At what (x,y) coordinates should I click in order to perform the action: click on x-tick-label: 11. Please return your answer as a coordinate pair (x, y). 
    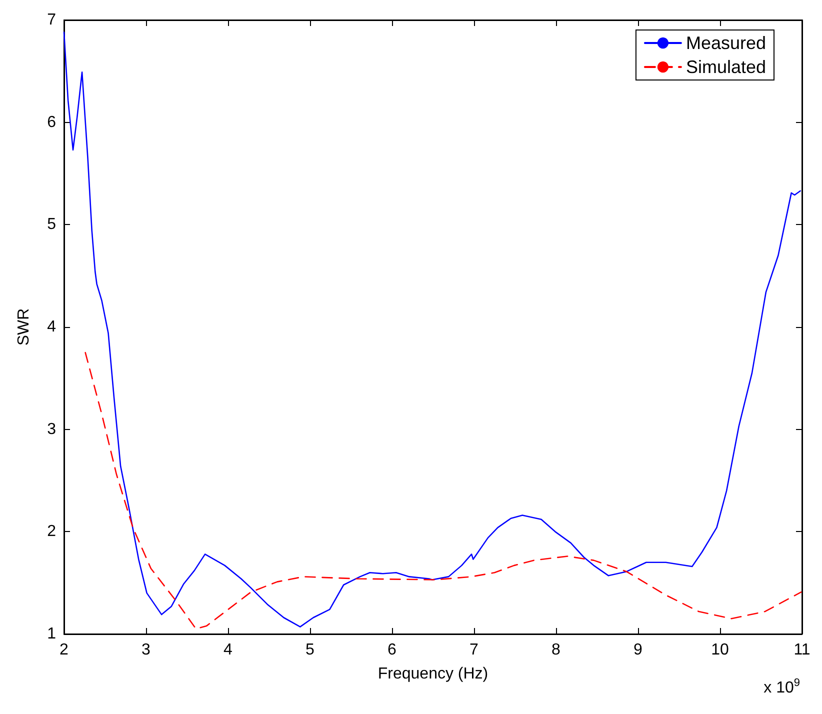
    Looking at the image, I should click on (802, 650).